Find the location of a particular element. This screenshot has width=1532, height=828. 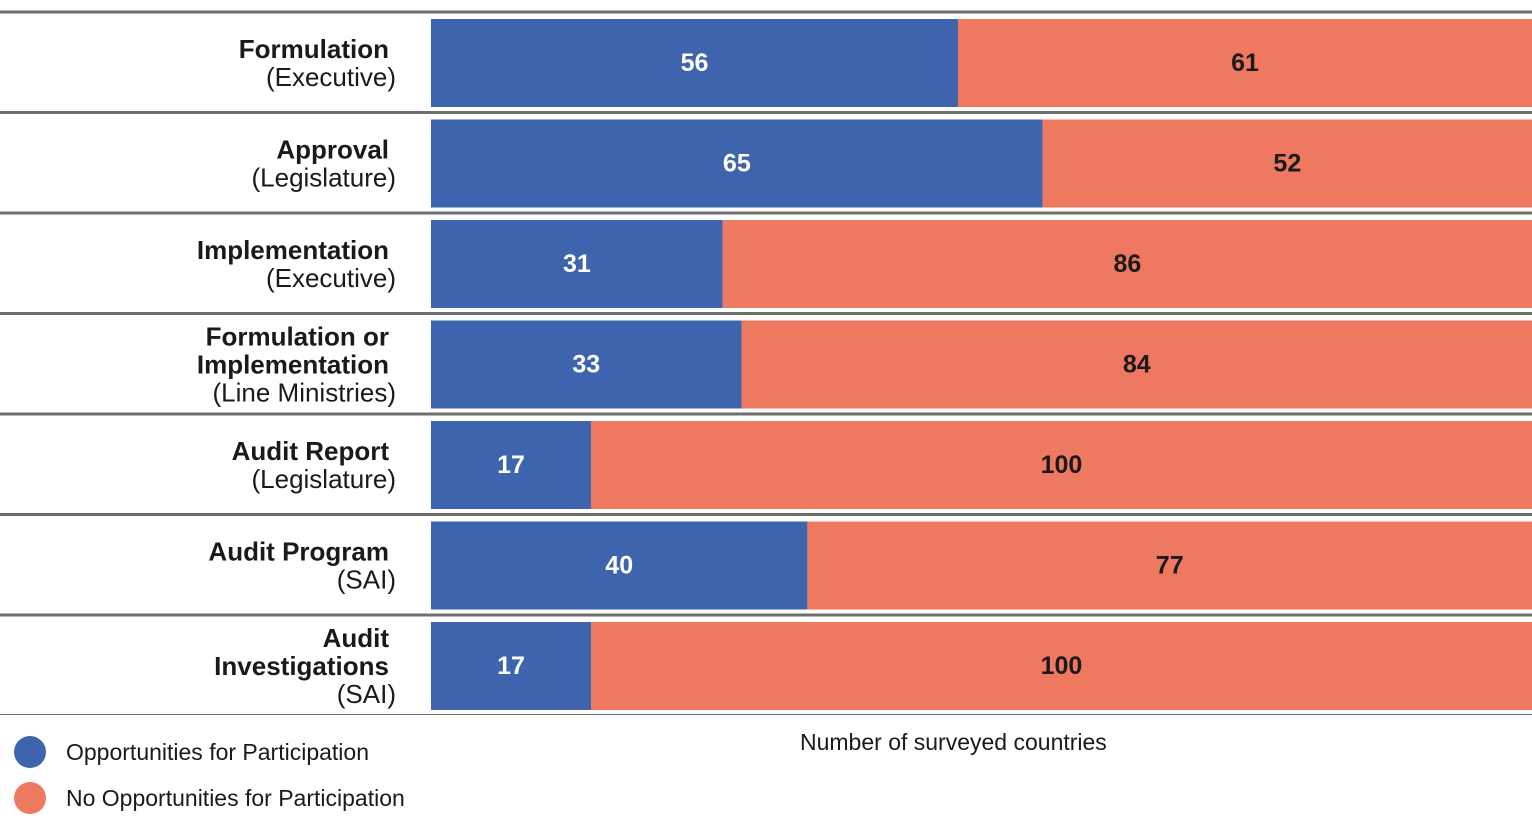

category-sublabel: (Line Ministries) is located at coordinates (305, 393).